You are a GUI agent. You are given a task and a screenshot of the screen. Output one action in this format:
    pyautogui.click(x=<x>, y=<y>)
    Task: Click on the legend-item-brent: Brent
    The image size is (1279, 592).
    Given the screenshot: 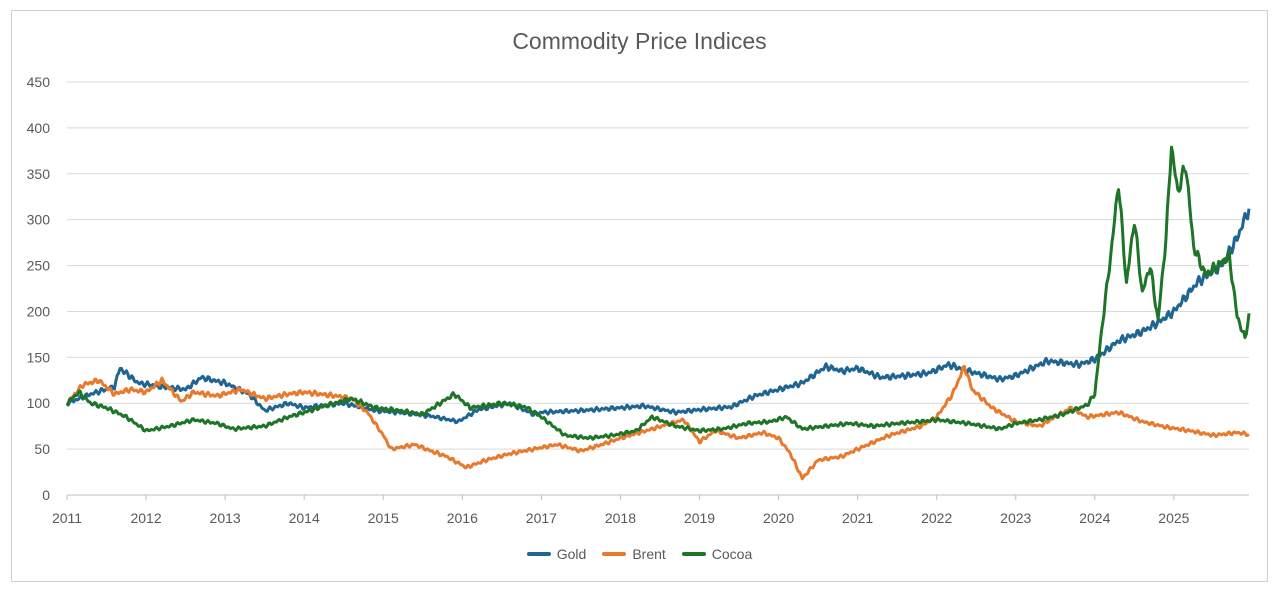 What is the action you would take?
    pyautogui.click(x=634, y=554)
    